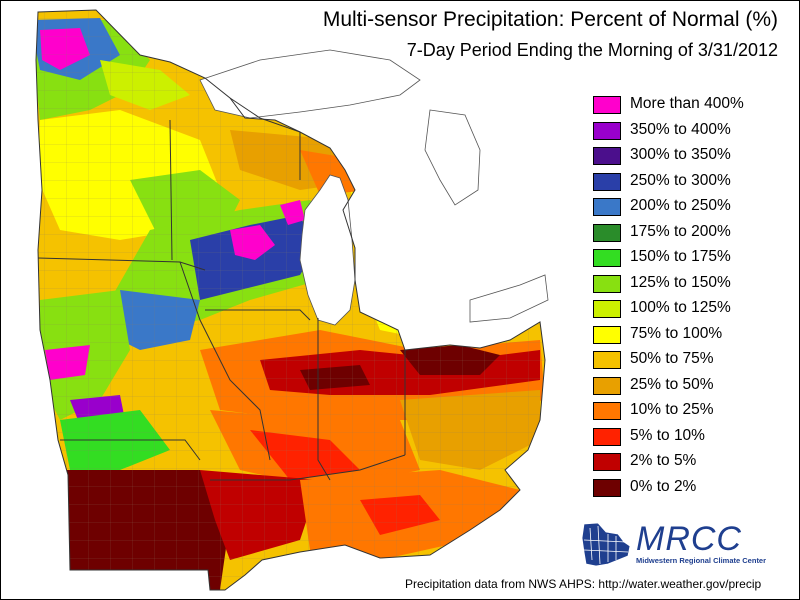  Describe the element at coordinates (689, 539) in the screenshot. I see `logo-name: MRCC` at that location.